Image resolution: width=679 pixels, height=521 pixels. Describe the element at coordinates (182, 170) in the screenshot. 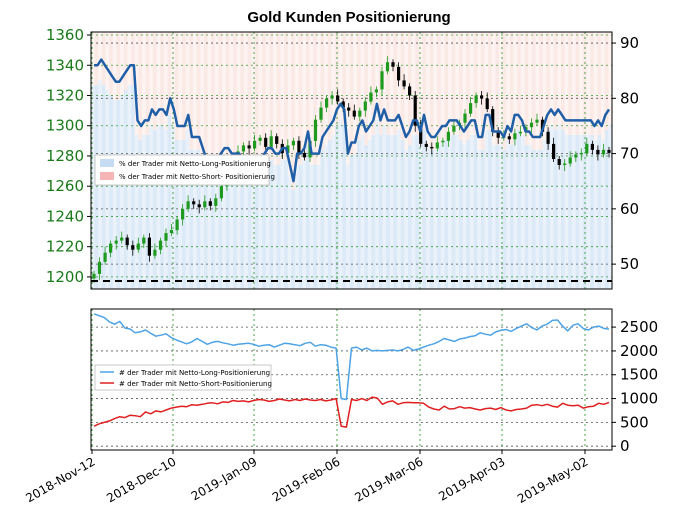

I see `top-legend-box` at that location.